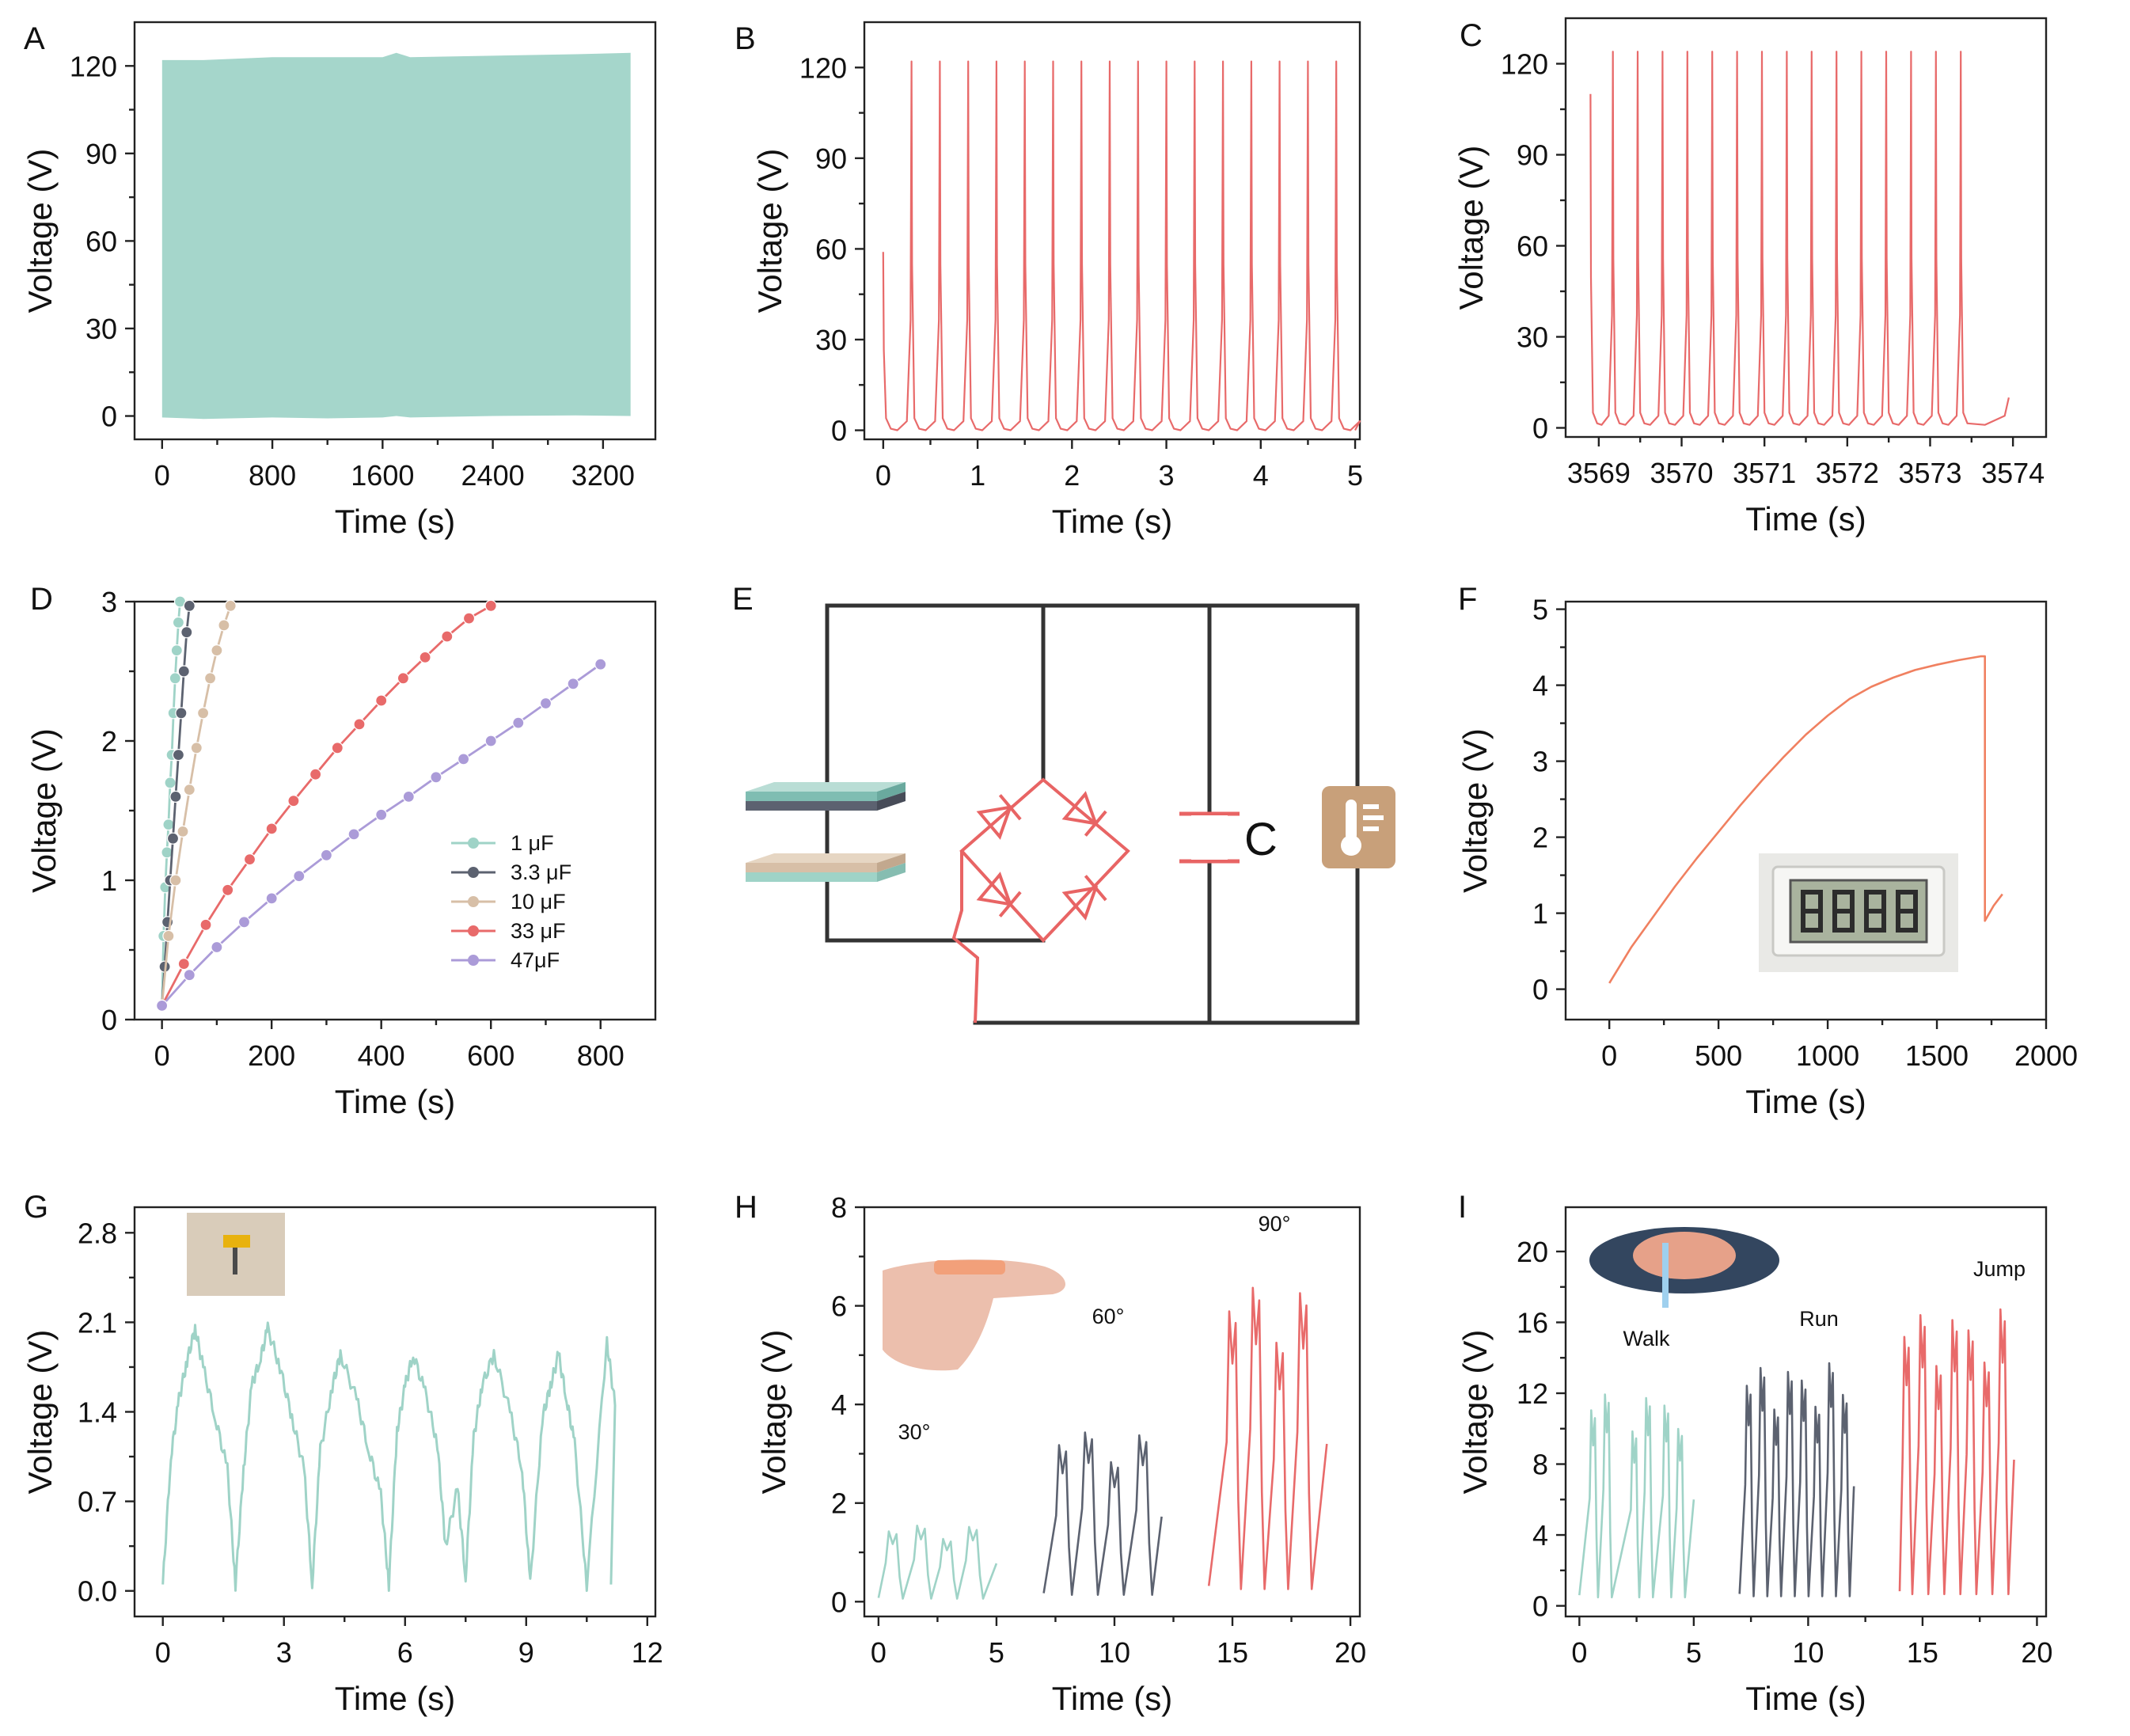  I want to click on legend-label: 33 μF, so click(538, 931).